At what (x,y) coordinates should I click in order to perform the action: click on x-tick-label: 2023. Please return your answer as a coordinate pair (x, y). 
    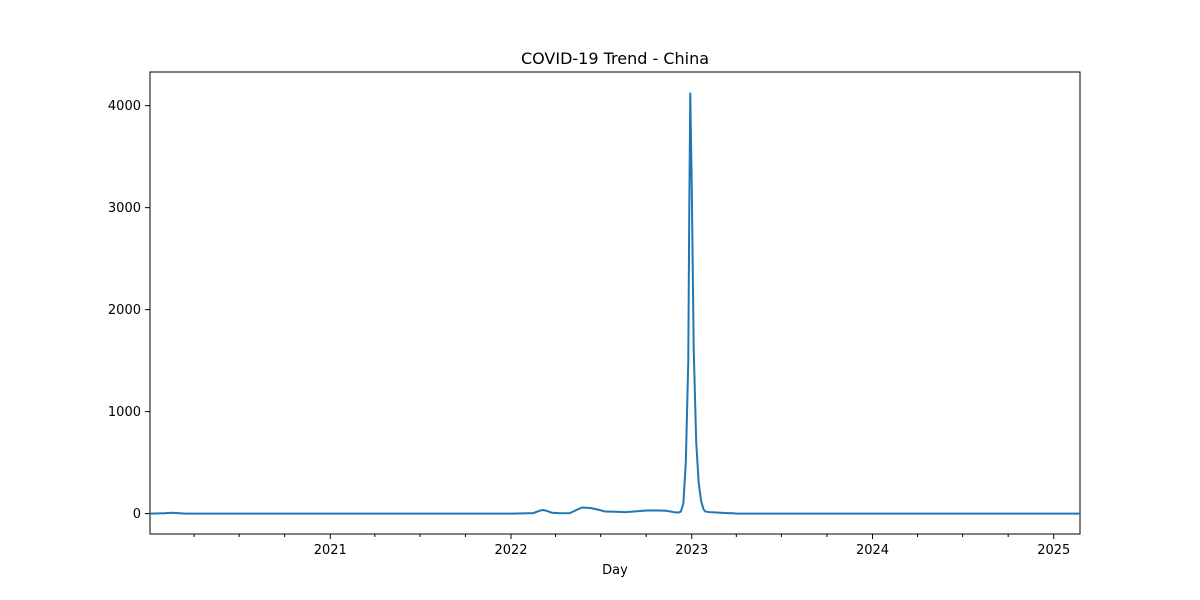
    Looking at the image, I should click on (691, 550).